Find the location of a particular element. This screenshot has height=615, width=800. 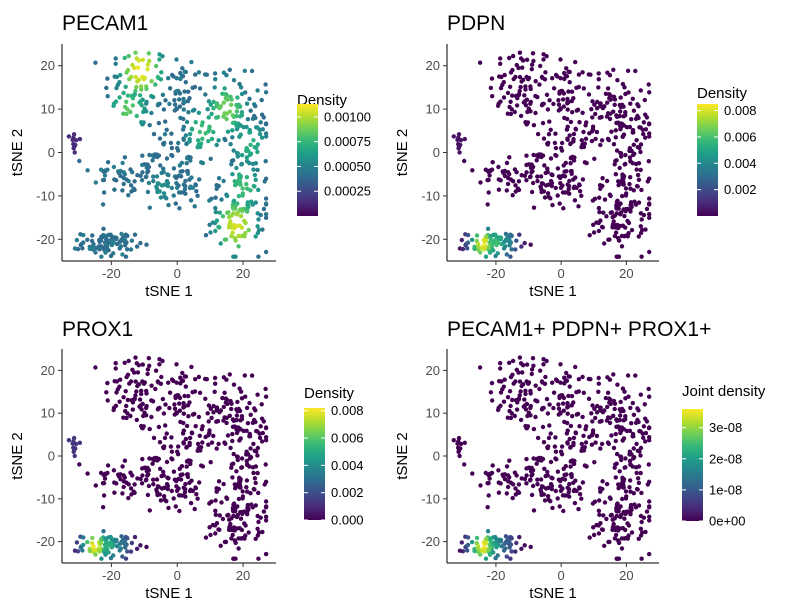

colorbar-tick-label: 0.002 is located at coordinates (740, 189).